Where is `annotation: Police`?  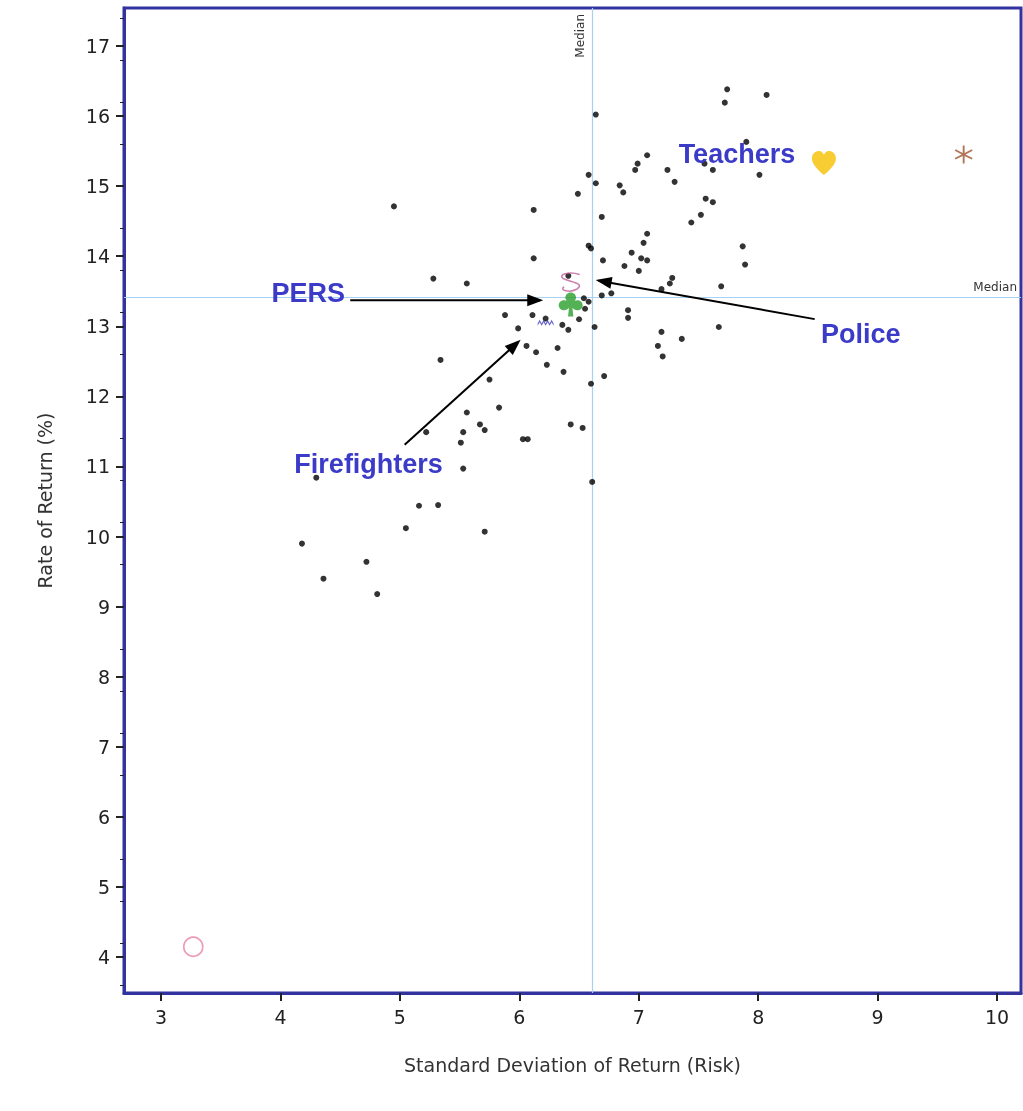
annotation: Police is located at coordinates (860, 334).